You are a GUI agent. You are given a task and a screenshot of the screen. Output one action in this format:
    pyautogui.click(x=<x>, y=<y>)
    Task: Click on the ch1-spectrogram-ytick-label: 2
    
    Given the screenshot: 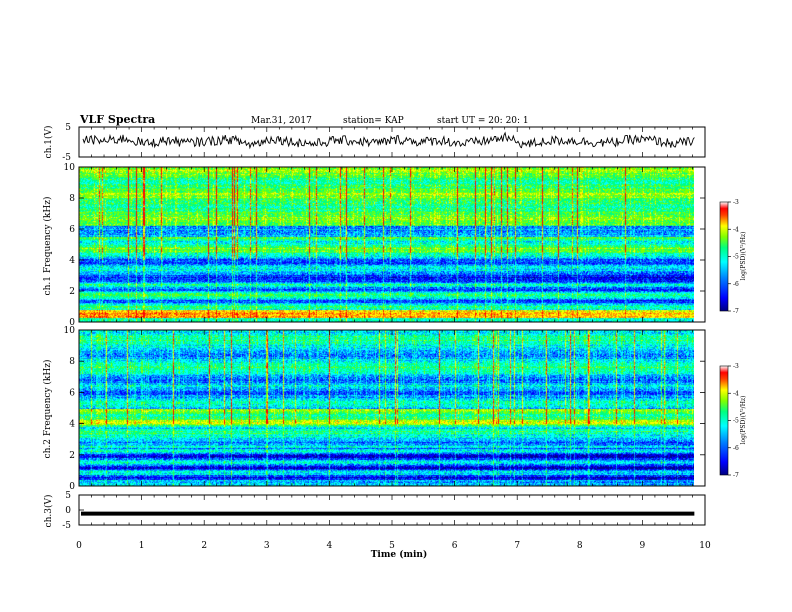 What is the action you would take?
    pyautogui.click(x=72, y=292)
    